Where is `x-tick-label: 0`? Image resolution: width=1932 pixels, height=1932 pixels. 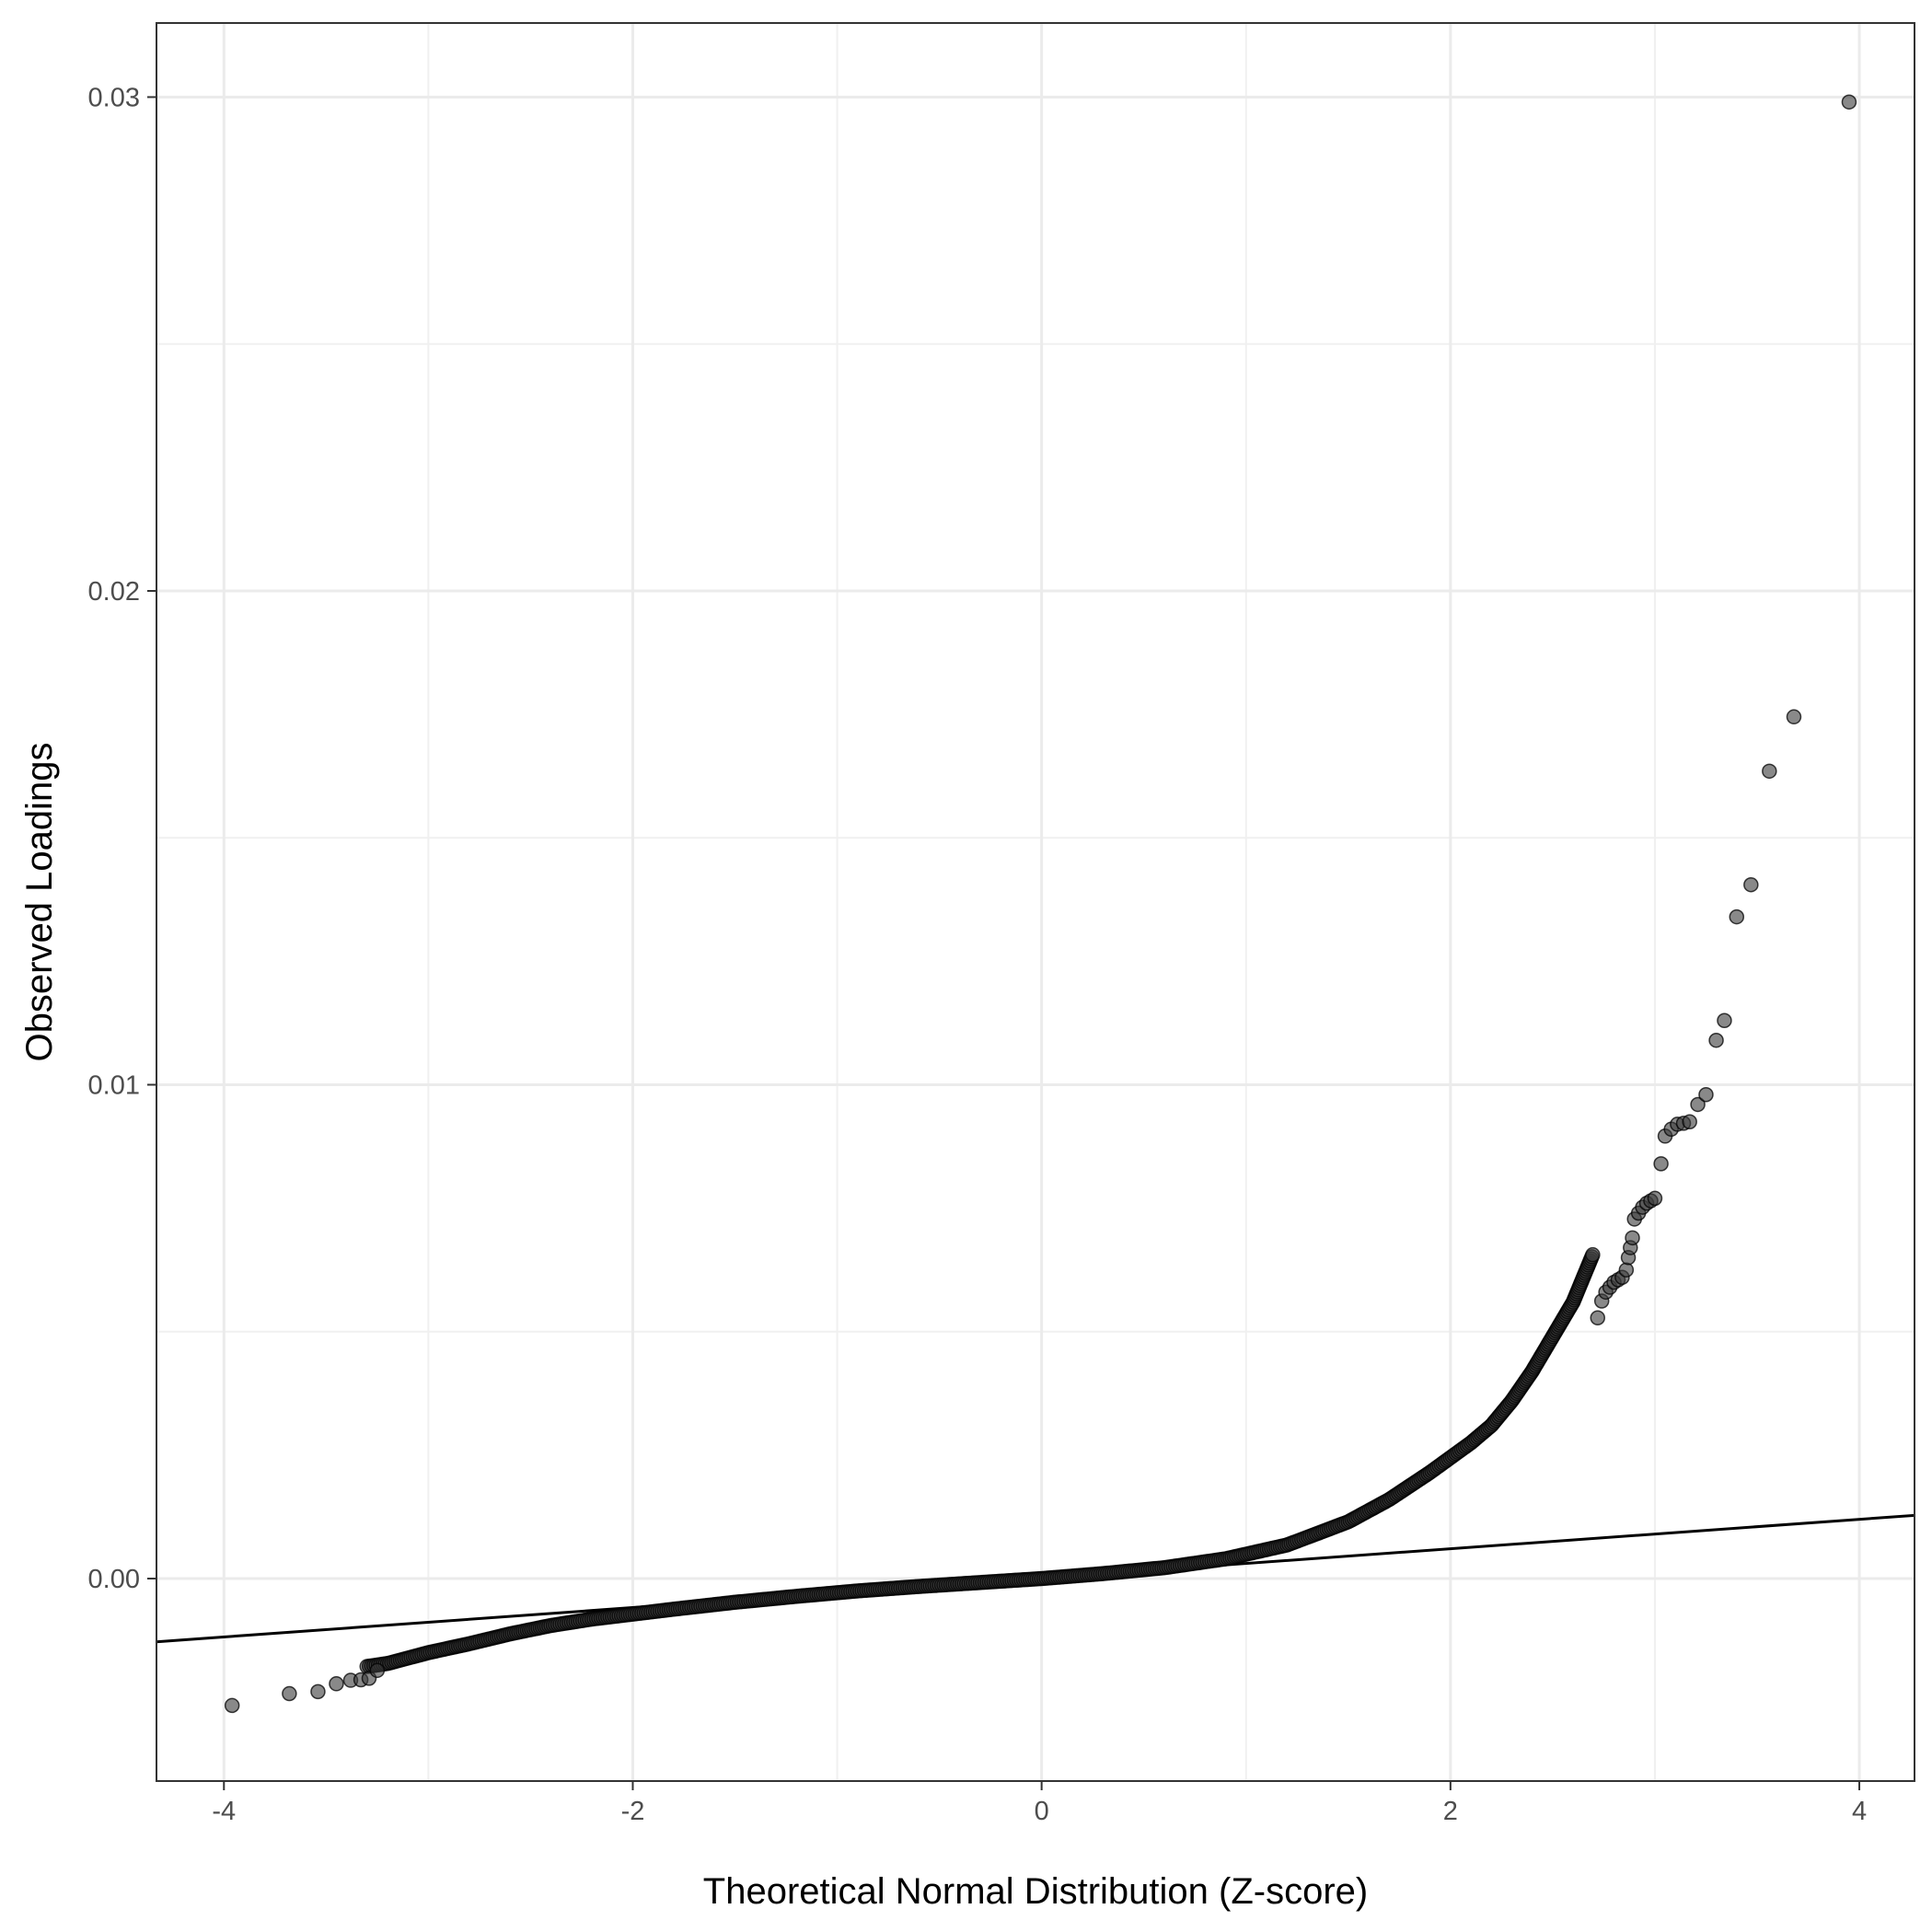 x-tick-label: 0 is located at coordinates (1042, 1812).